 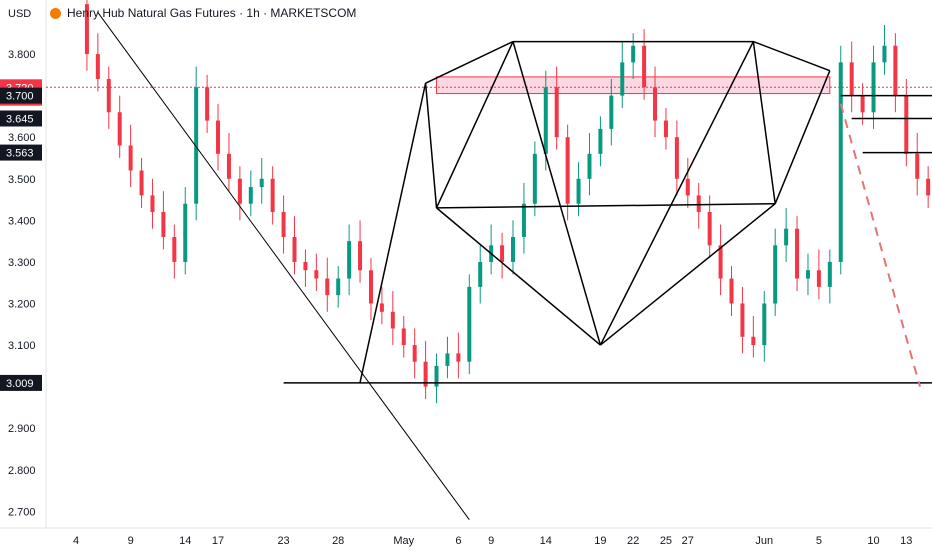 What do you see at coordinates (22, 429) in the screenshot?
I see `y-tick-label: 2.900` at bounding box center [22, 429].